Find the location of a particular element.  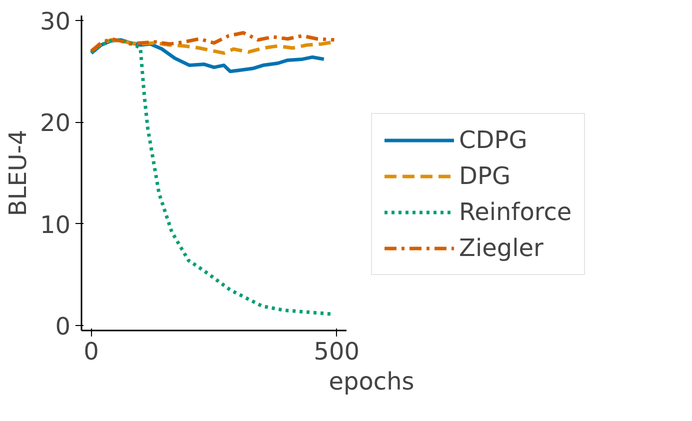

legend-label: DPG is located at coordinates (485, 176).